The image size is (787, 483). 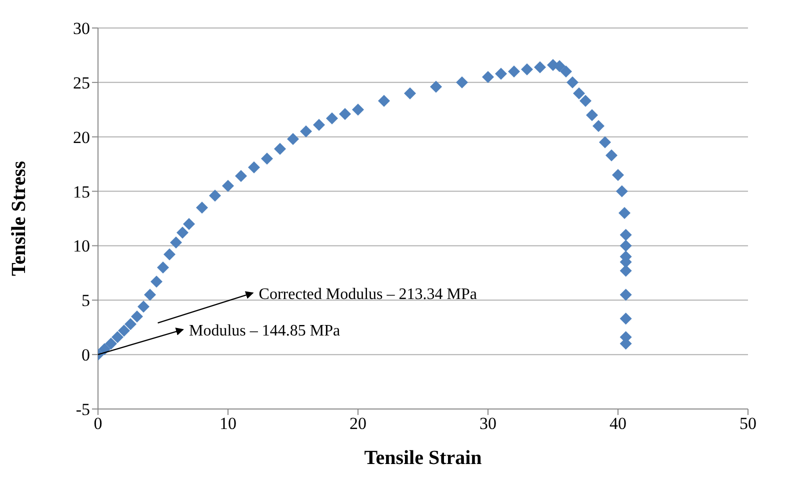 I want to click on x-tick-label: 20, so click(x=358, y=424).